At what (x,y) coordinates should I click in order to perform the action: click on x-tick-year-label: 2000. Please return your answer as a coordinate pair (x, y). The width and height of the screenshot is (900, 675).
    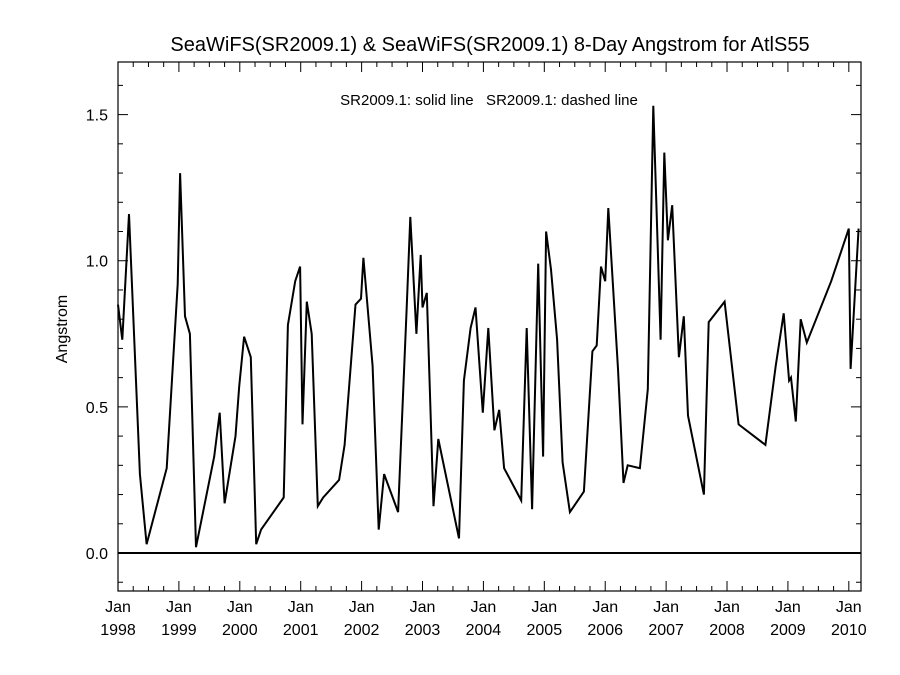
    Looking at the image, I should click on (240, 630).